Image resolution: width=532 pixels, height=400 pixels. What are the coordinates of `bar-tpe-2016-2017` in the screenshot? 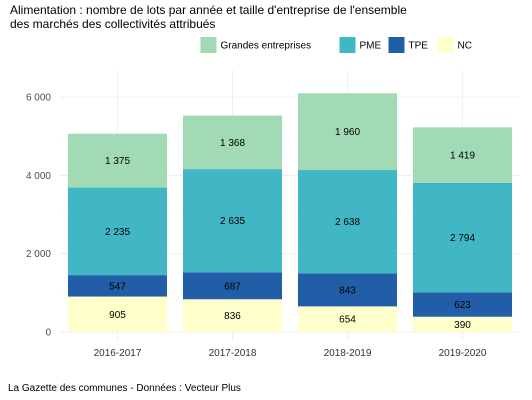 It's located at (117, 286).